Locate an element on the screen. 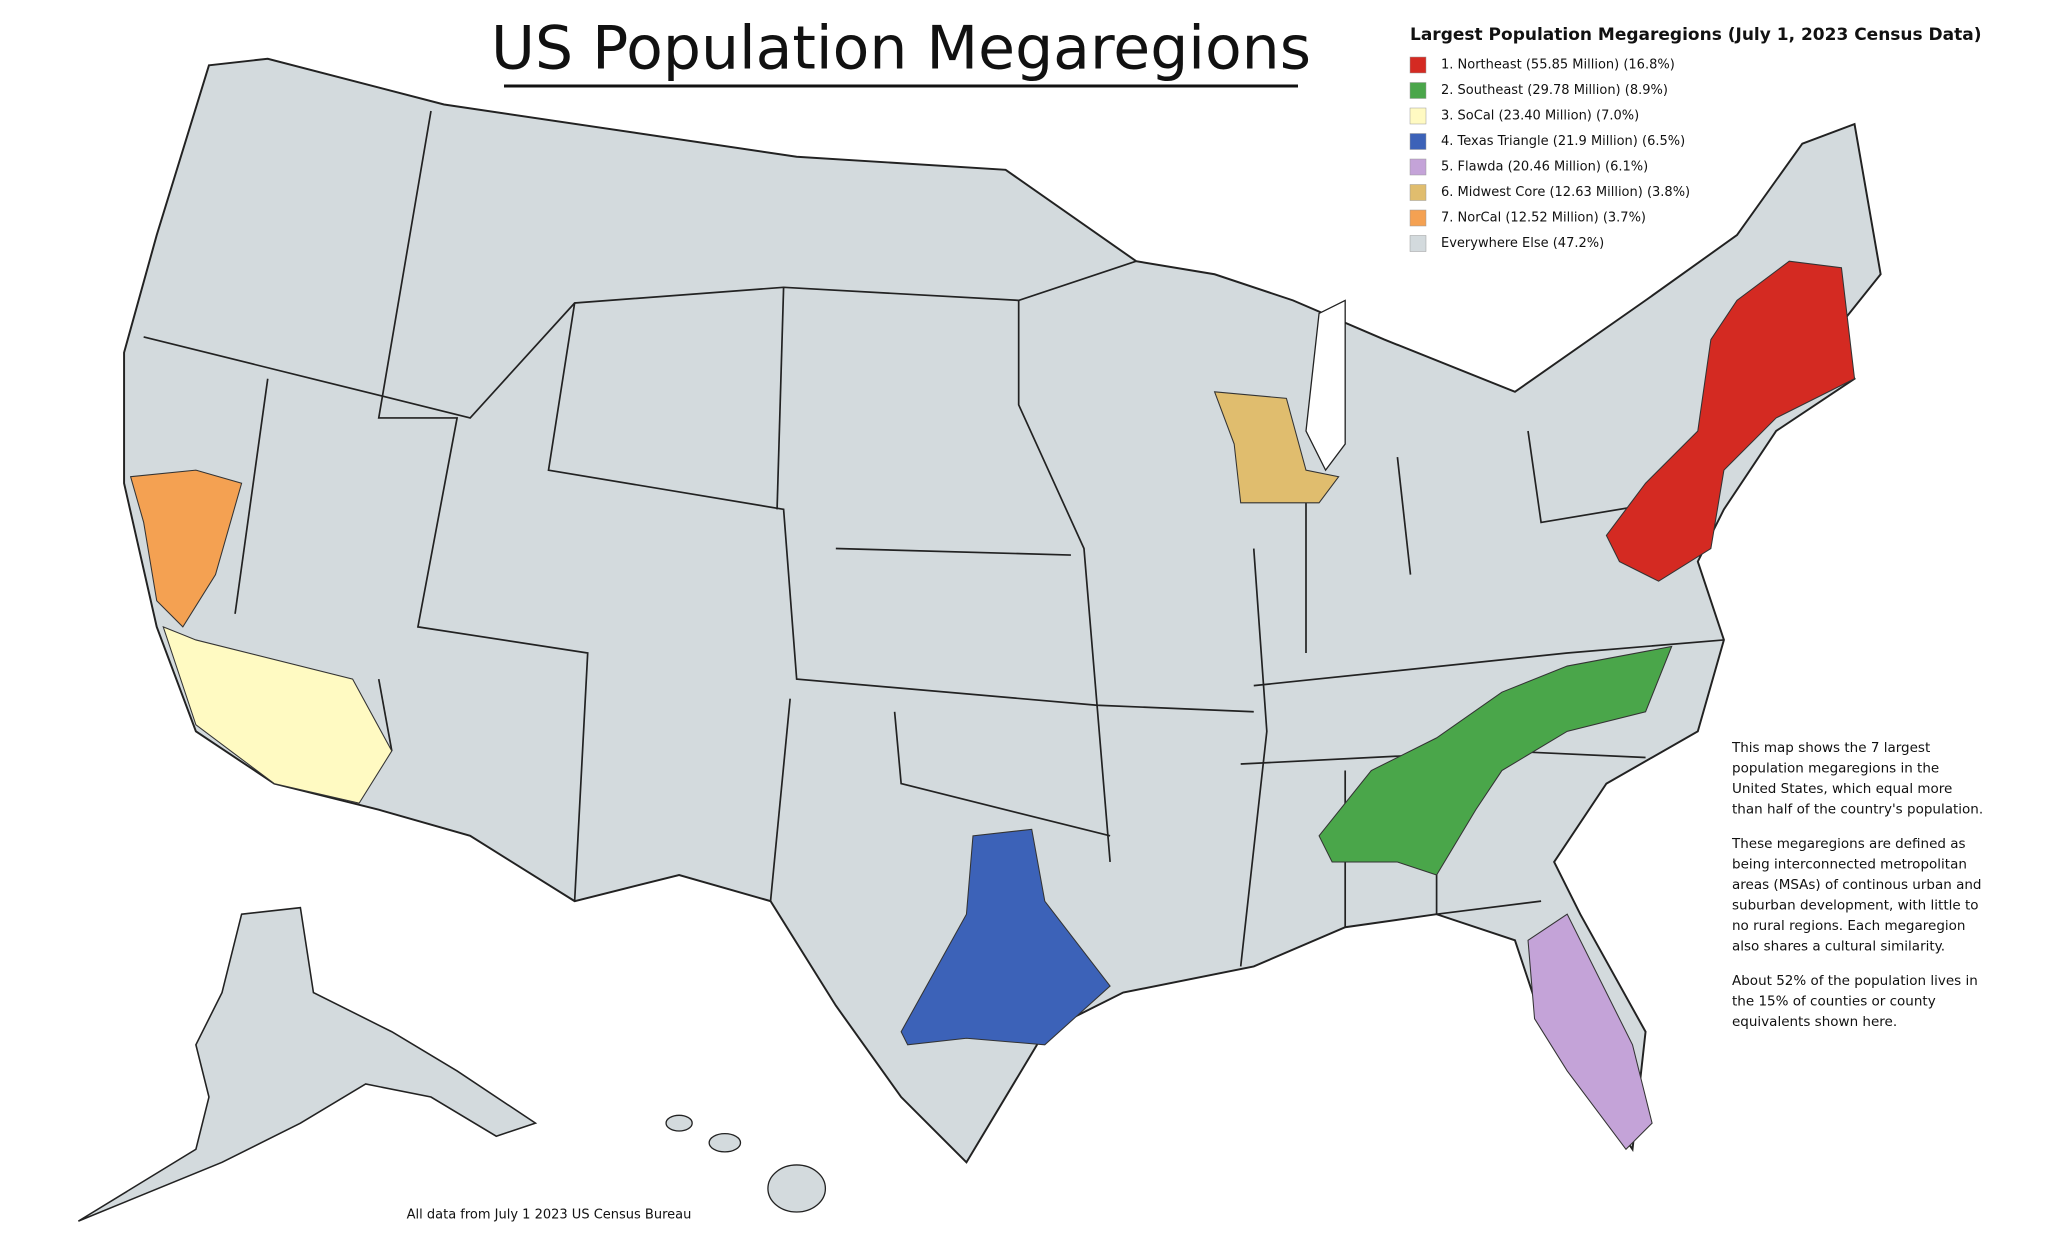 The height and width of the screenshot is (1238, 2048). legend-label: 2. Southeast (29.78 Million) (8.9%) is located at coordinates (1554, 90).